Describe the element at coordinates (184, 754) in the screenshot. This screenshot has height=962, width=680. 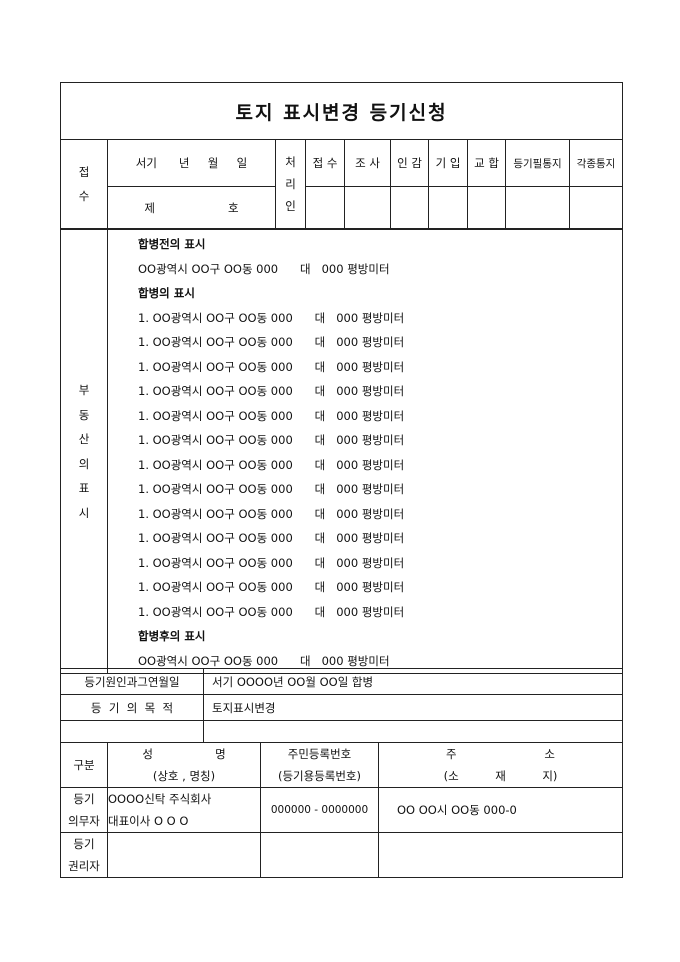
I see `name-header: 성 명` at that location.